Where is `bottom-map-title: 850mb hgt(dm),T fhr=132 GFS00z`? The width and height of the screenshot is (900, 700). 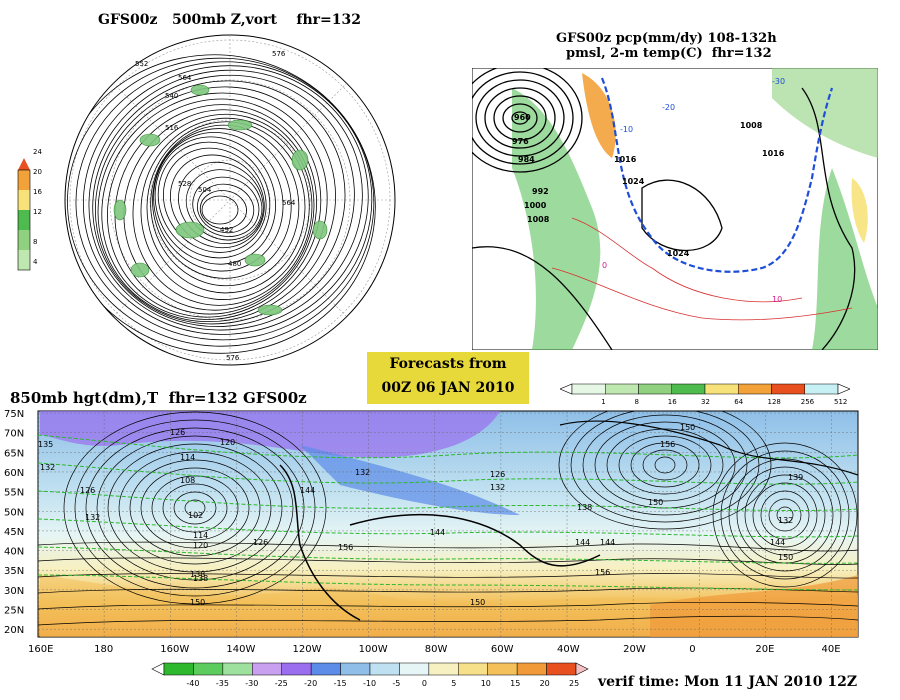 bottom-map-title: 850mb hgt(dm),T fhr=132 GFS00z is located at coordinates (158, 398).